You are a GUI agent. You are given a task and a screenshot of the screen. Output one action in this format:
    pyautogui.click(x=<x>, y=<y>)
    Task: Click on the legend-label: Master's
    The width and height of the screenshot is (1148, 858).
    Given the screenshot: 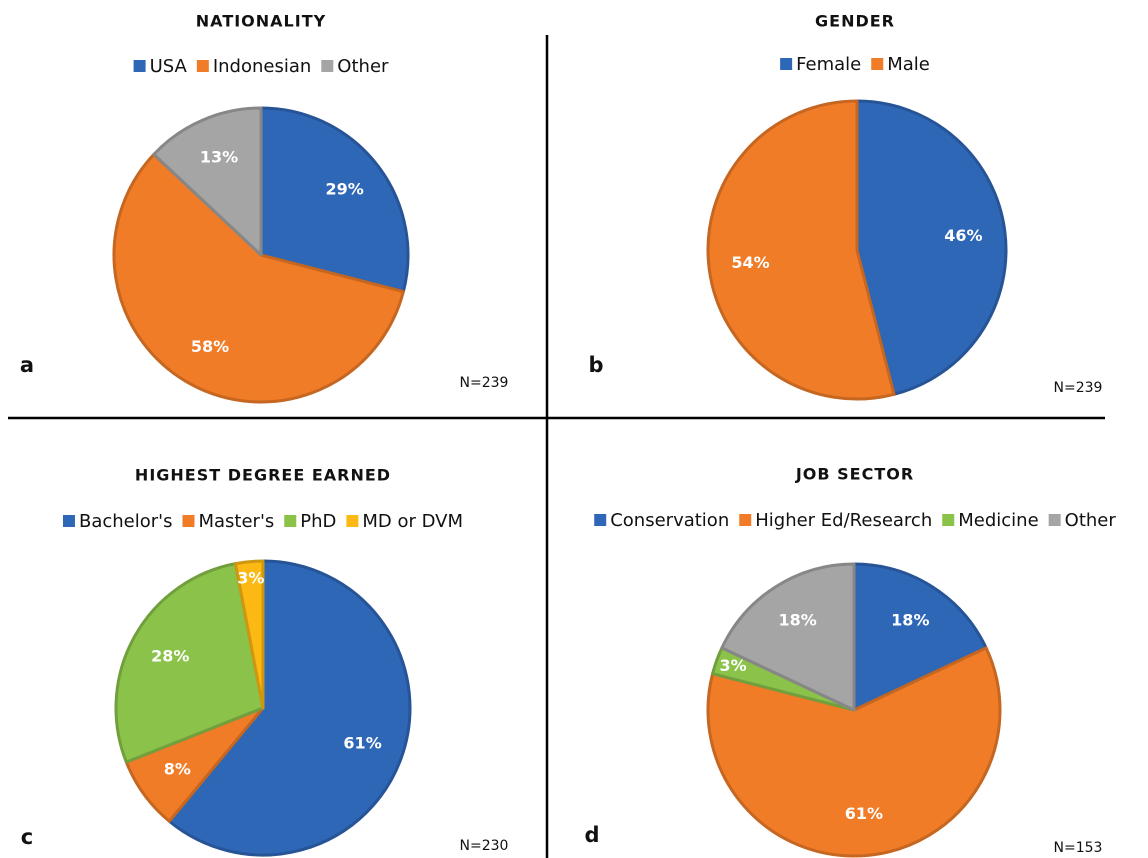 What is the action you would take?
    pyautogui.click(x=236, y=521)
    